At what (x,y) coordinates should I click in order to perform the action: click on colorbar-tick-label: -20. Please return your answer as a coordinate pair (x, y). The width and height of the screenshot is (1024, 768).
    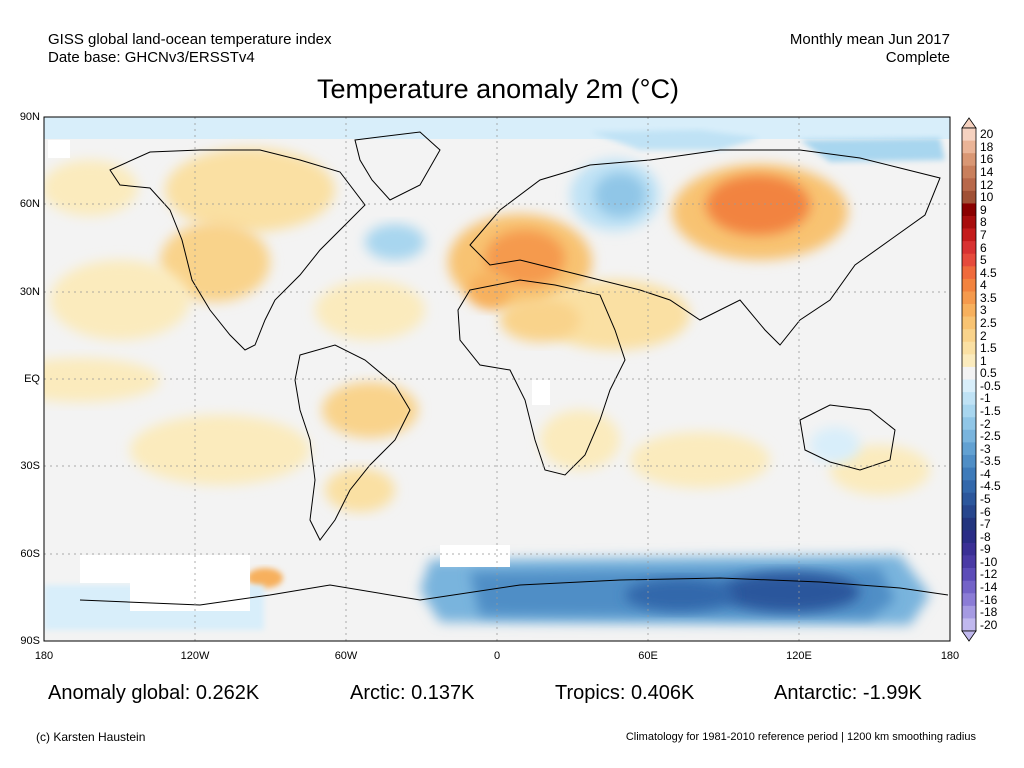
    Looking at the image, I should click on (989, 624).